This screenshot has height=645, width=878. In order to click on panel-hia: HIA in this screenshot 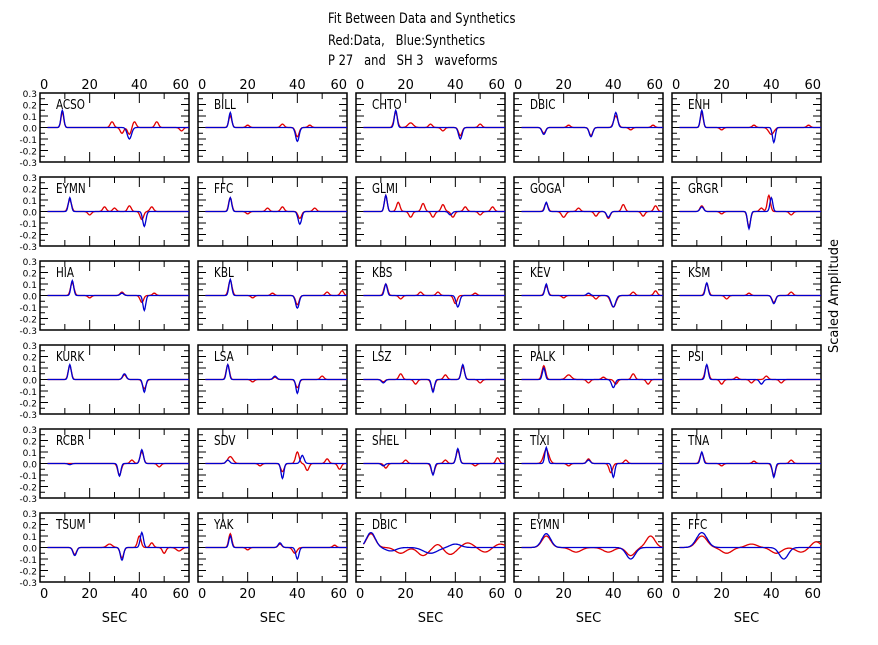, I will do `click(114, 295)`.